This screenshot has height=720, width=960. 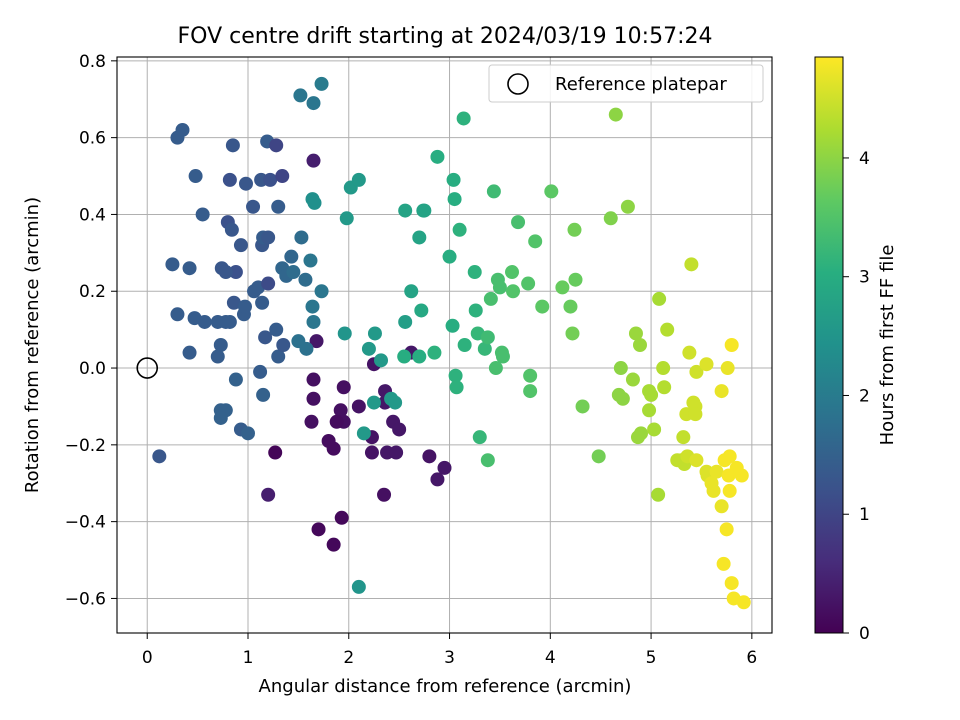 I want to click on colorbar-tick-label: 4, so click(x=864, y=159).